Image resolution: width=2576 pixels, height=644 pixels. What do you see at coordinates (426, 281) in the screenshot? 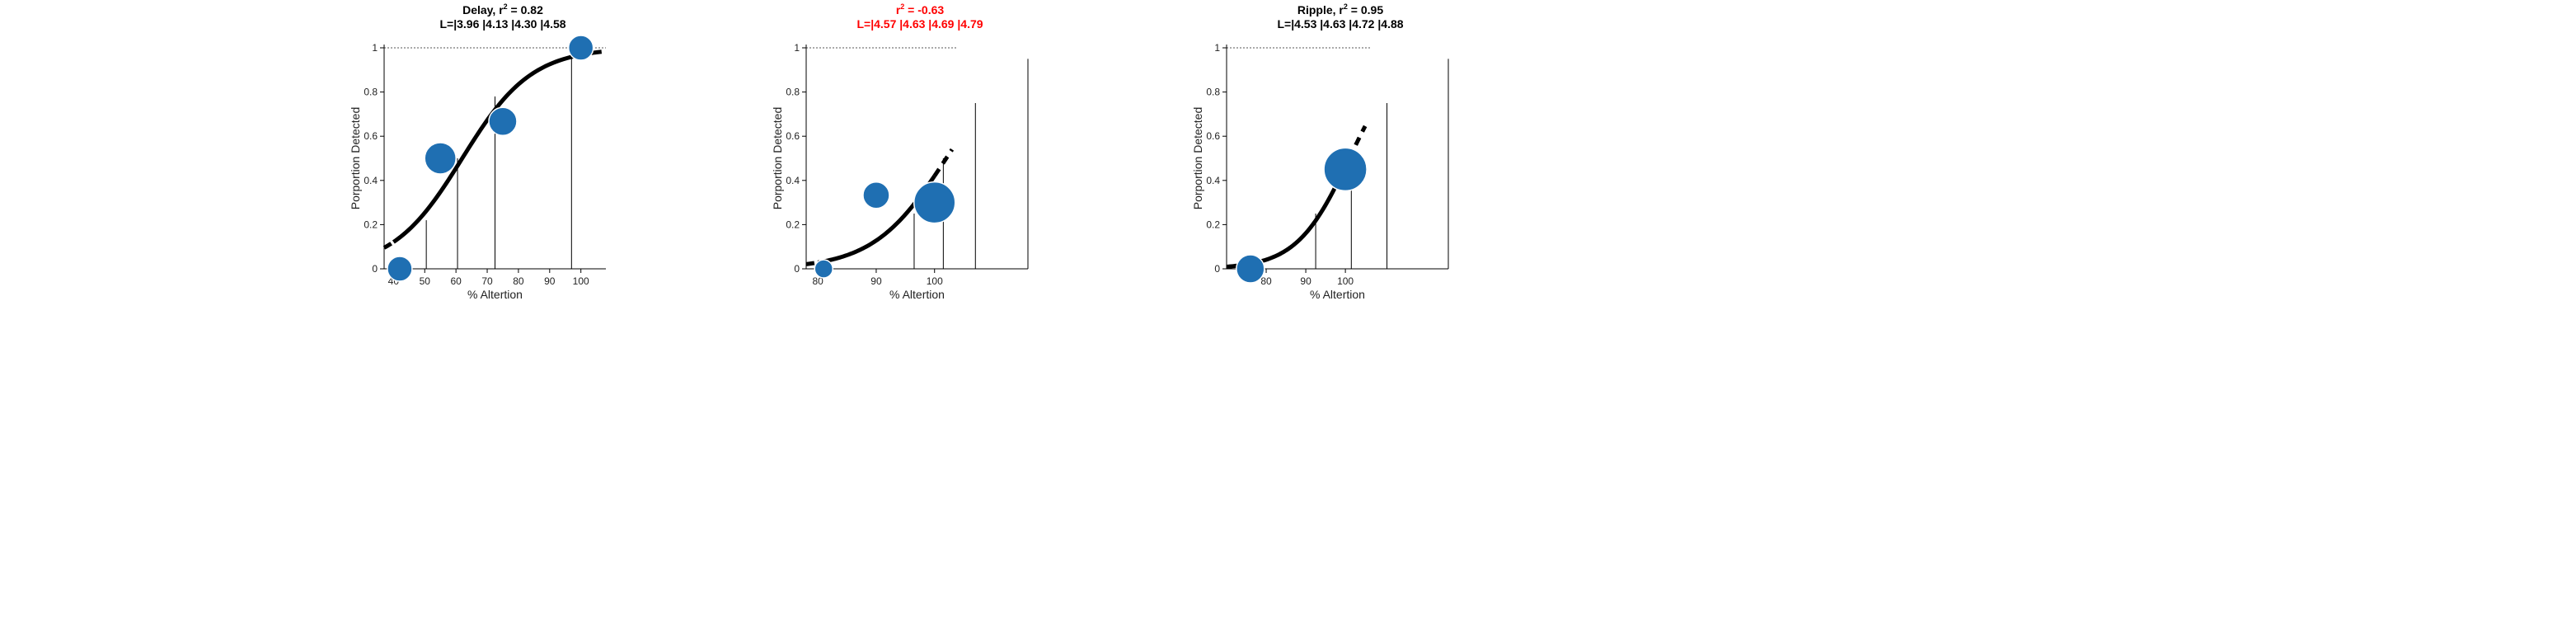
I see `x-tick-label: 50` at bounding box center [426, 281].